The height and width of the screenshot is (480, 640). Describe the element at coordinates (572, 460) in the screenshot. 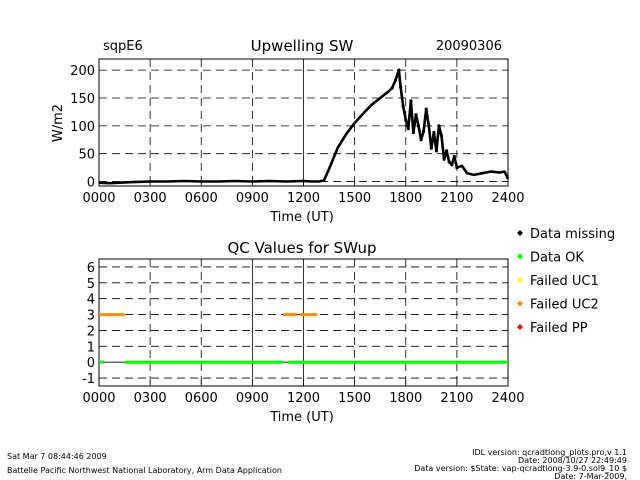

I see `footer-idl-date: Date: 2008/10/27 22:49:49` at that location.